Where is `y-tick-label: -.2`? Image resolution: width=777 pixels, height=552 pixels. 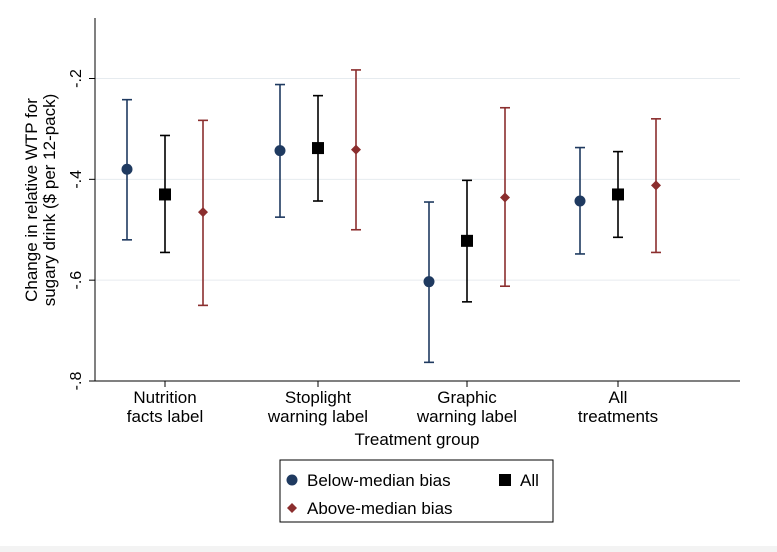 y-tick-label: -.2 is located at coordinates (76, 78).